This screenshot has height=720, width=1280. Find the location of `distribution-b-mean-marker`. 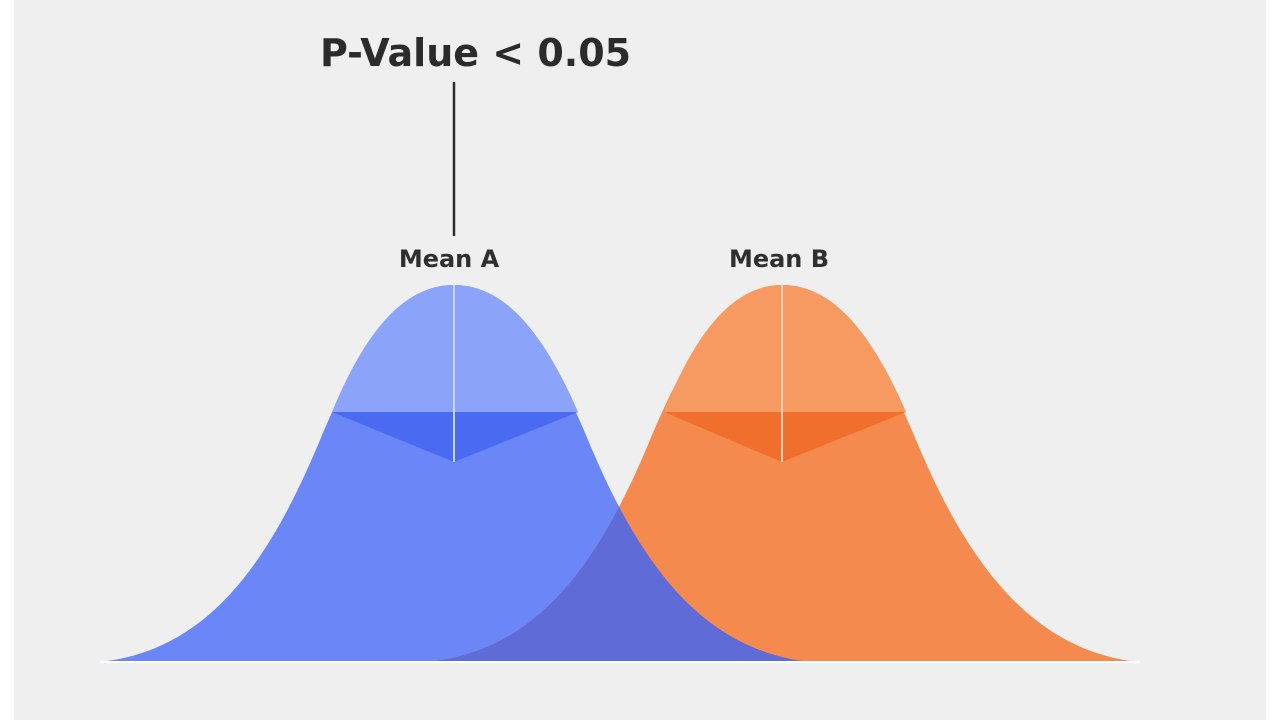

distribution-b-mean-marker is located at coordinates (785, 437).